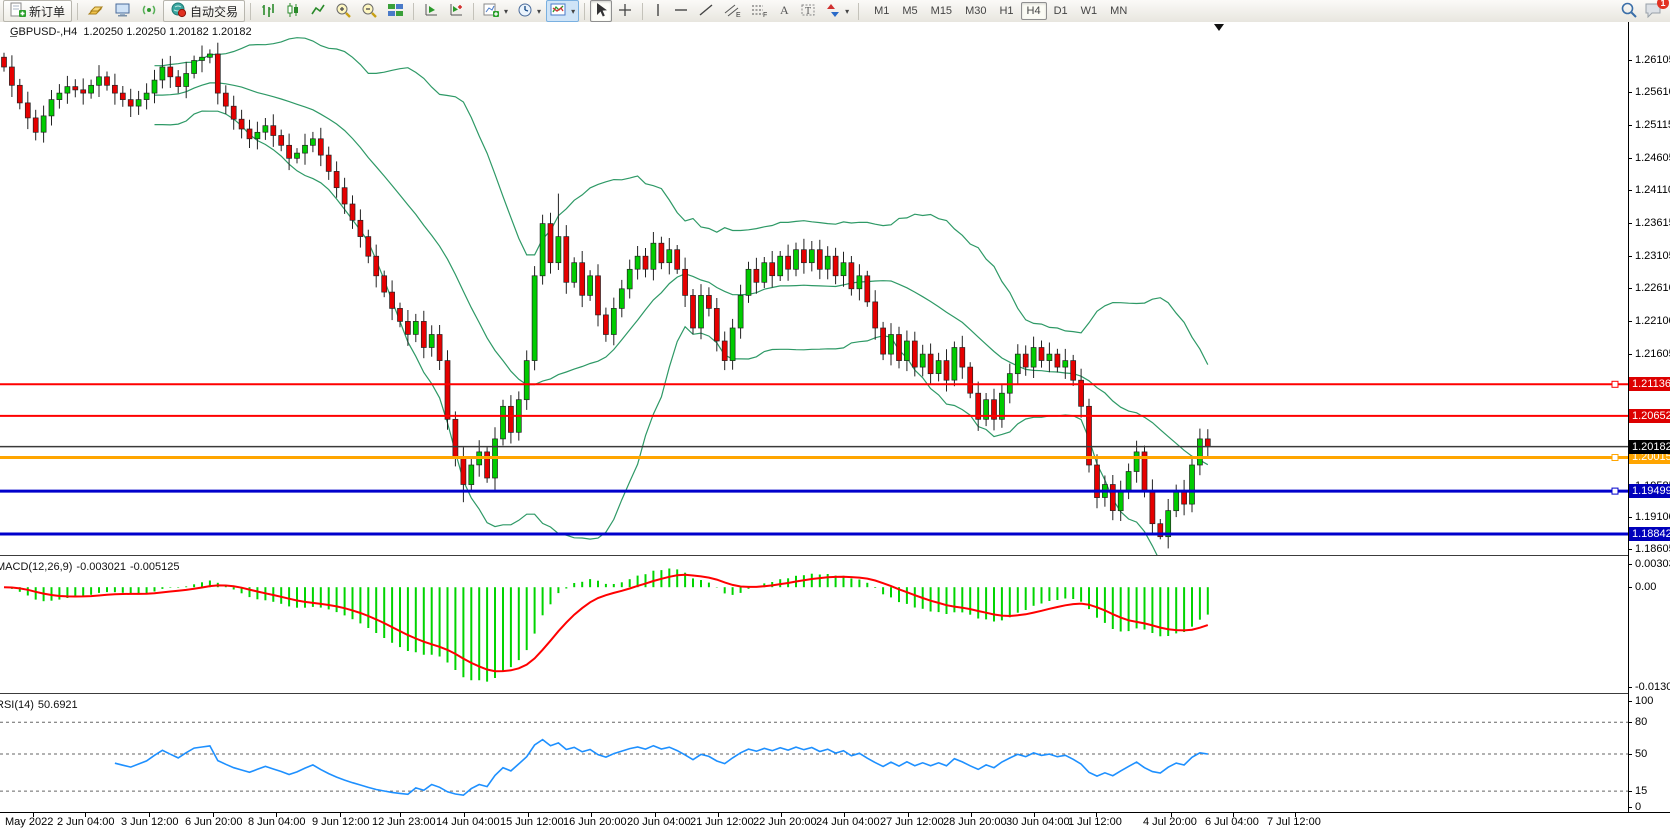 This screenshot has width=1670, height=830. I want to click on timeframe-M5: M5, so click(910, 11).